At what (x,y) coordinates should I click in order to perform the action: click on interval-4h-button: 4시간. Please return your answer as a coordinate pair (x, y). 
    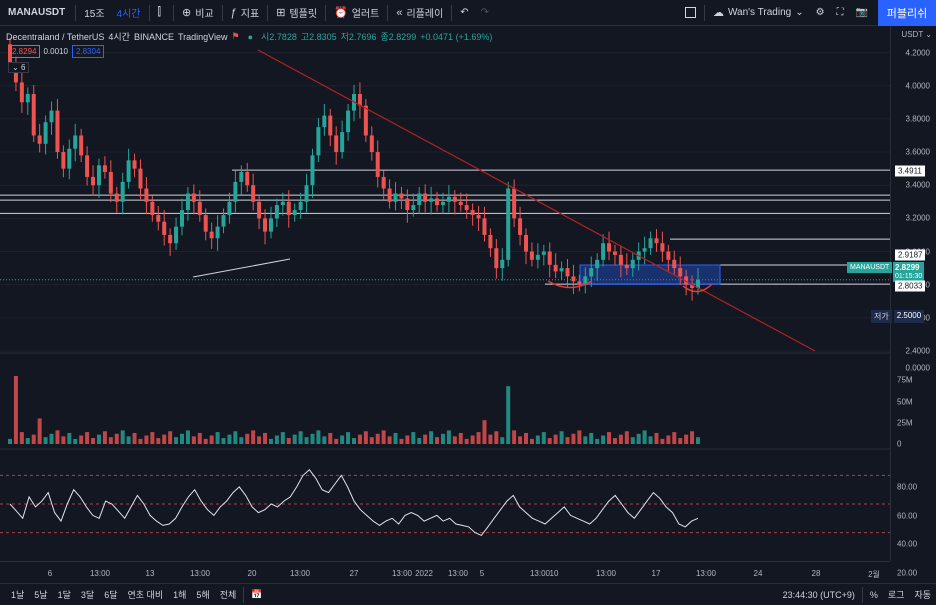
    Looking at the image, I should click on (128, 14).